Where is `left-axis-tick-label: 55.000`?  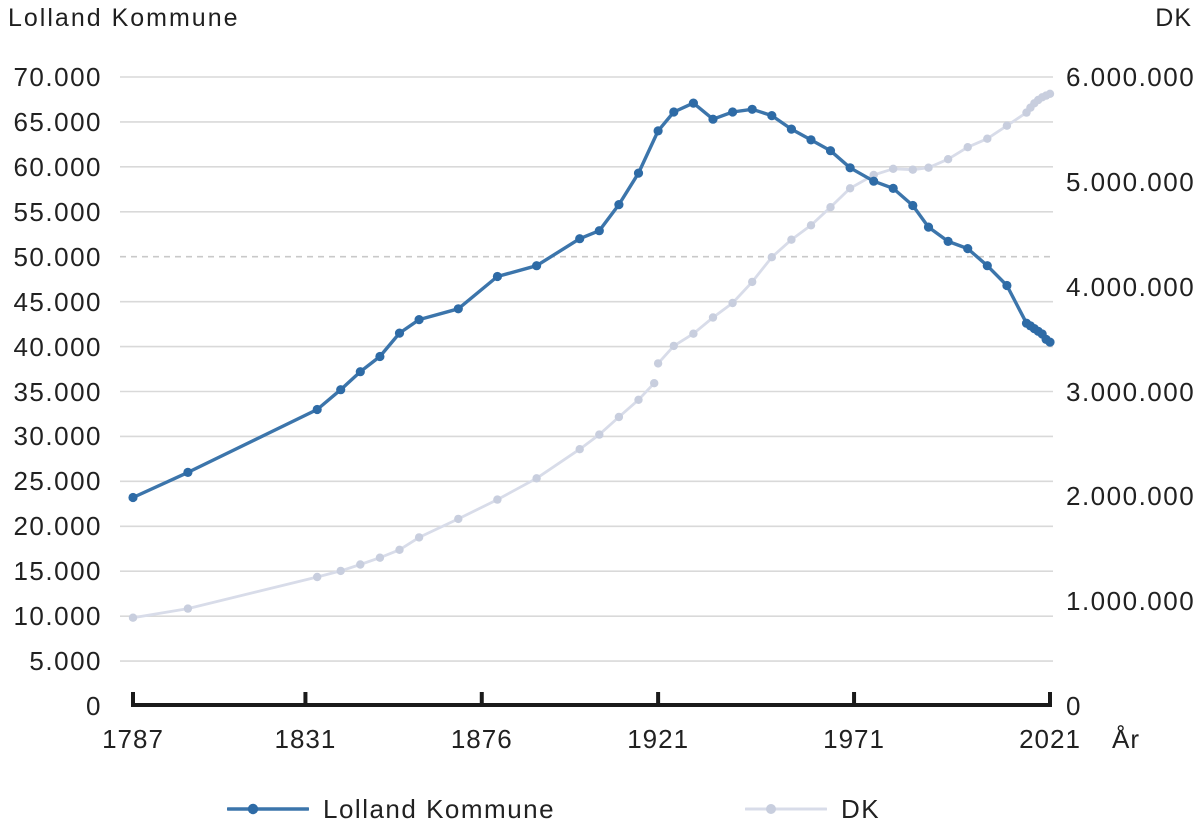
left-axis-tick-label: 55.000 is located at coordinates (57, 211).